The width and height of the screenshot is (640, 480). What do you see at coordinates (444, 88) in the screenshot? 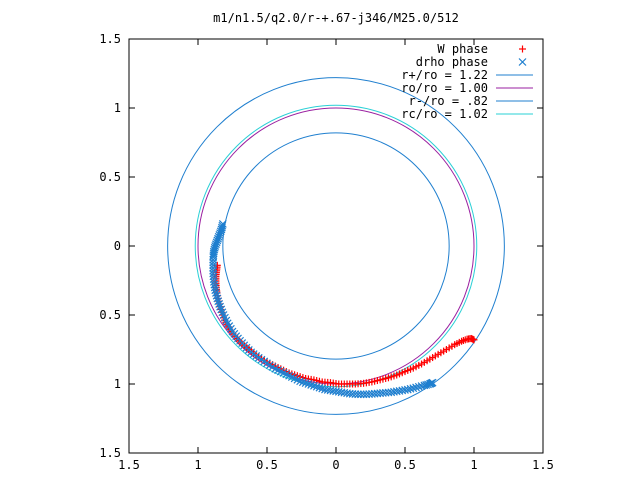
I see `legend-label: ro/ro = 1.00` at bounding box center [444, 88].